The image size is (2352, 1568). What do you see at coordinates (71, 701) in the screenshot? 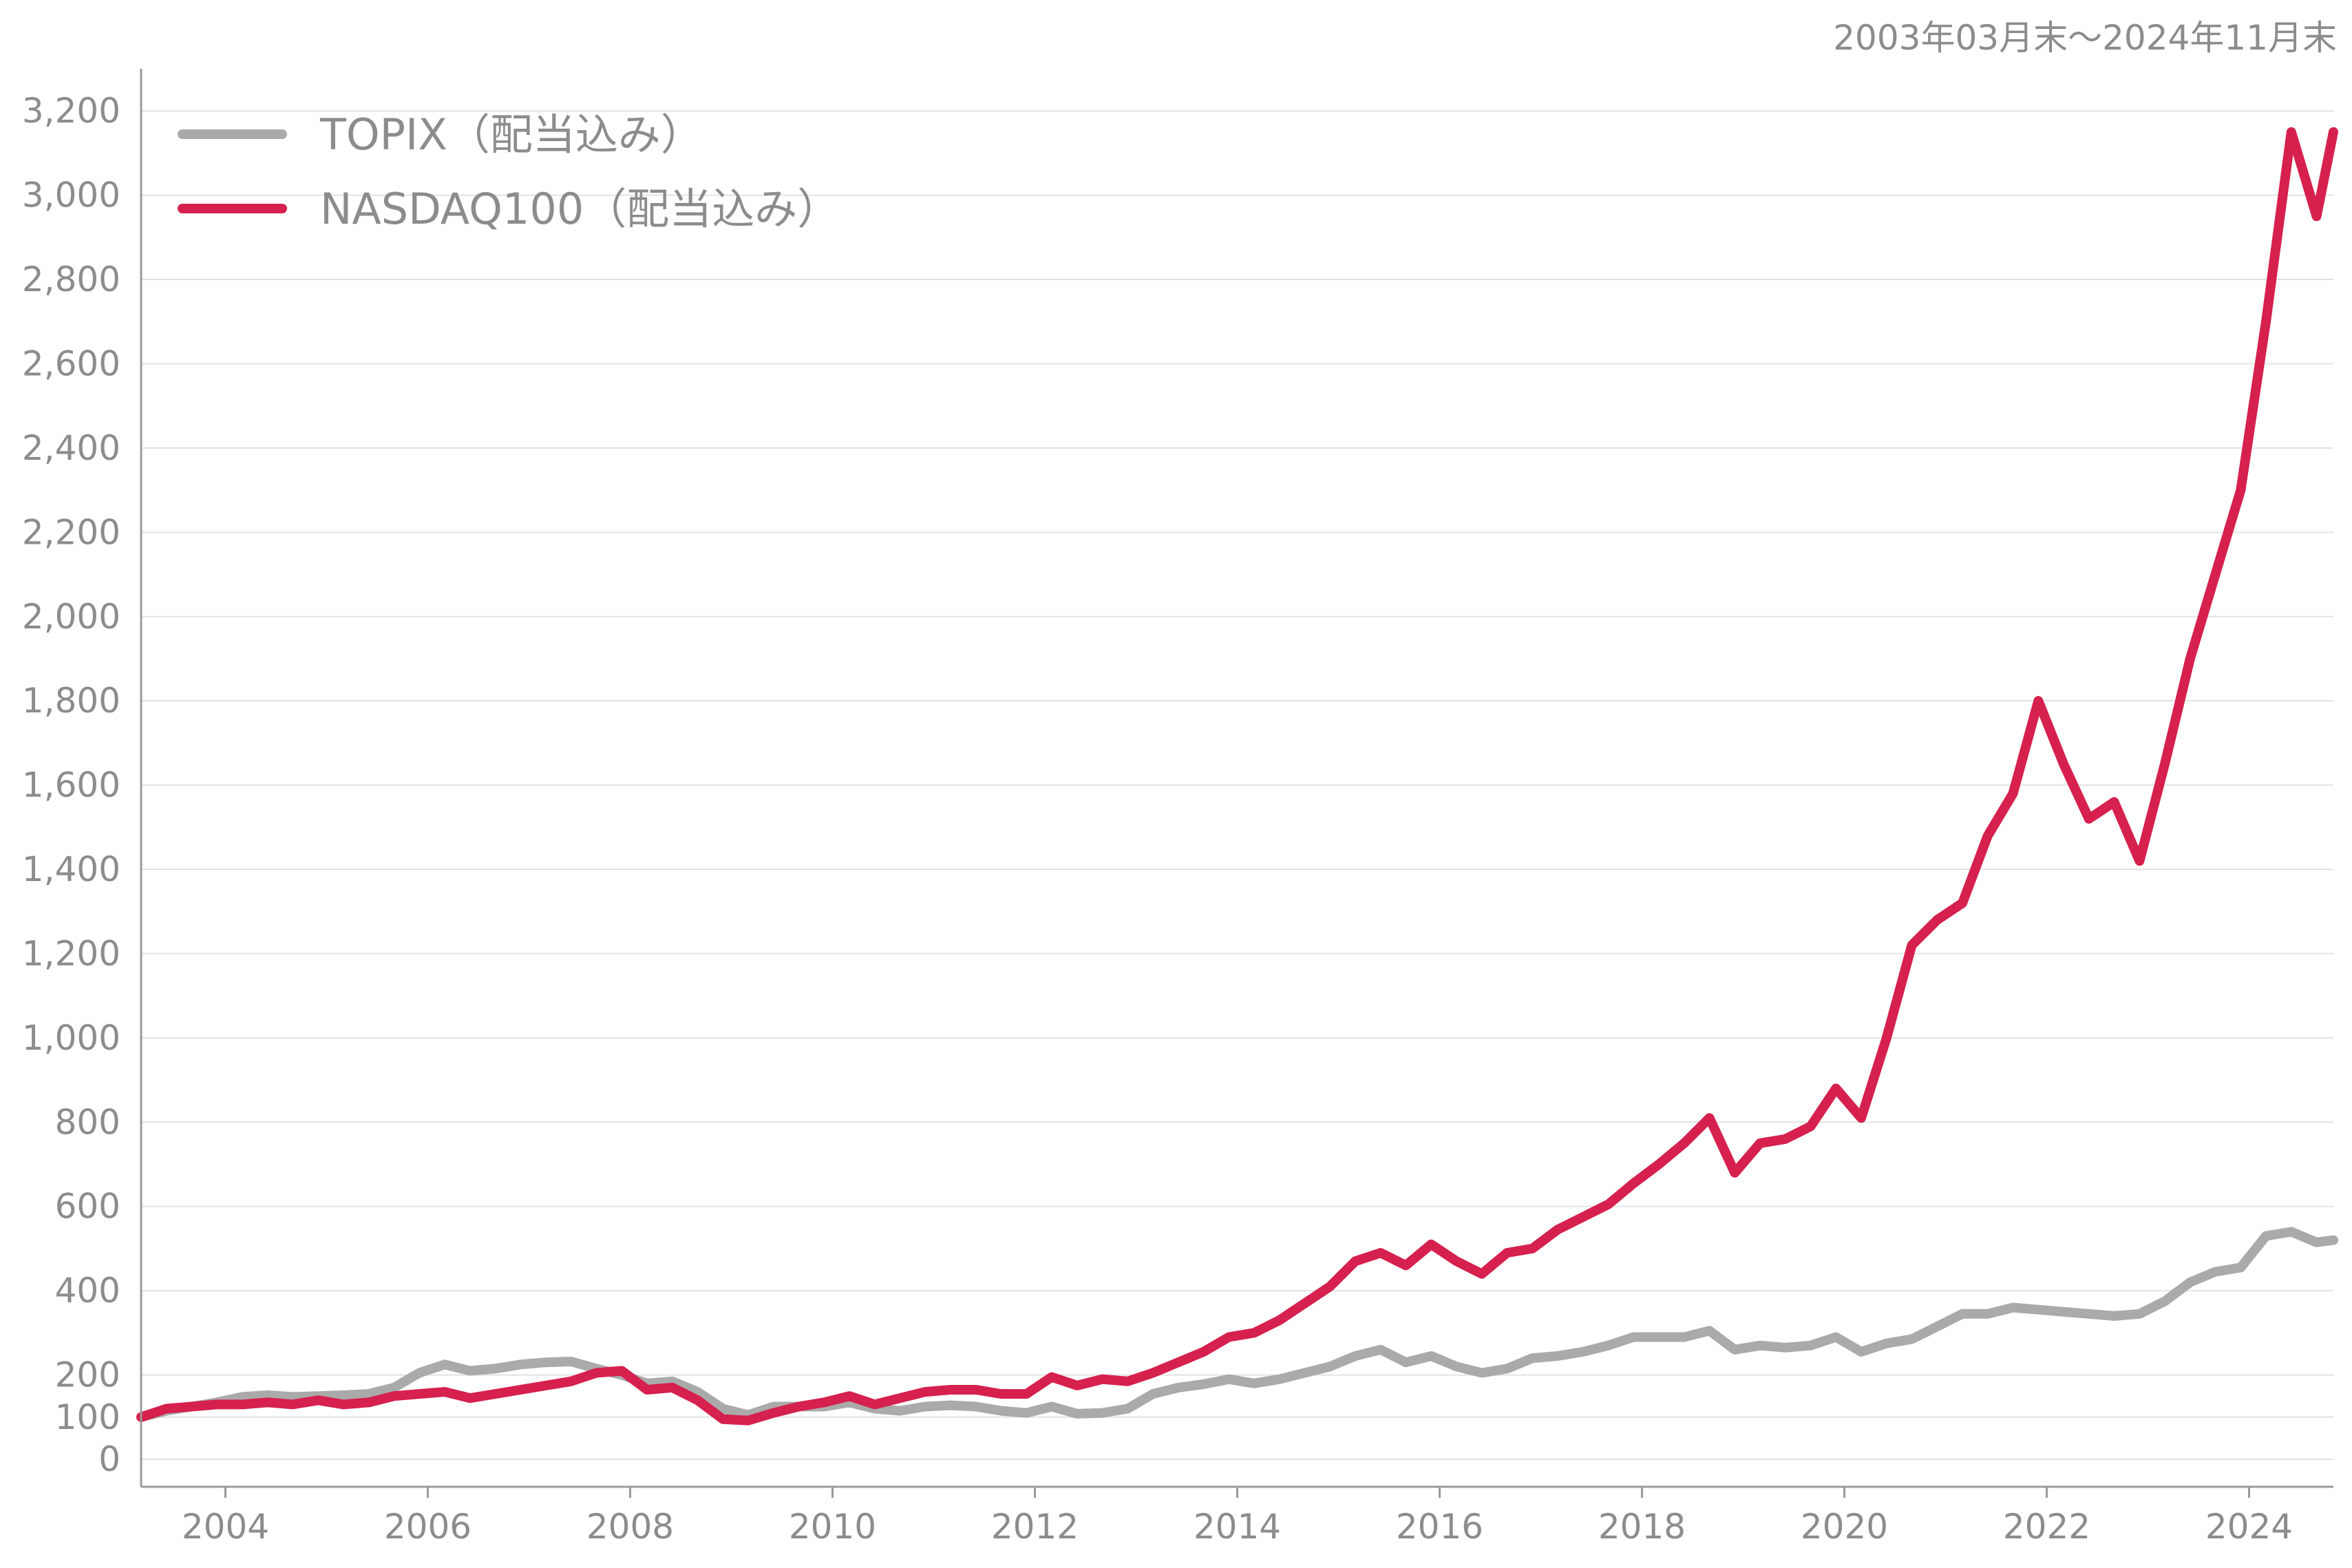
I see `y-tick-label: 1,800` at bounding box center [71, 701].